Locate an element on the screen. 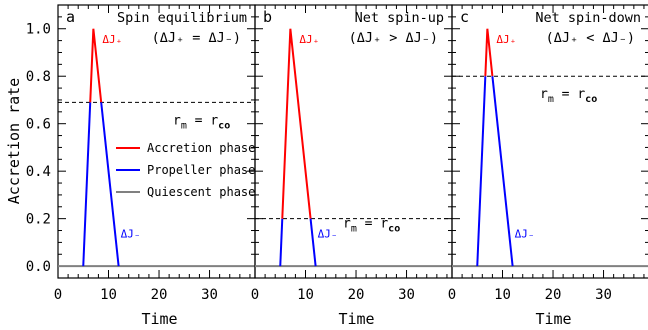 The height and width of the screenshot is (330, 648). y-tick-label: 1.0 is located at coordinates (38, 30).